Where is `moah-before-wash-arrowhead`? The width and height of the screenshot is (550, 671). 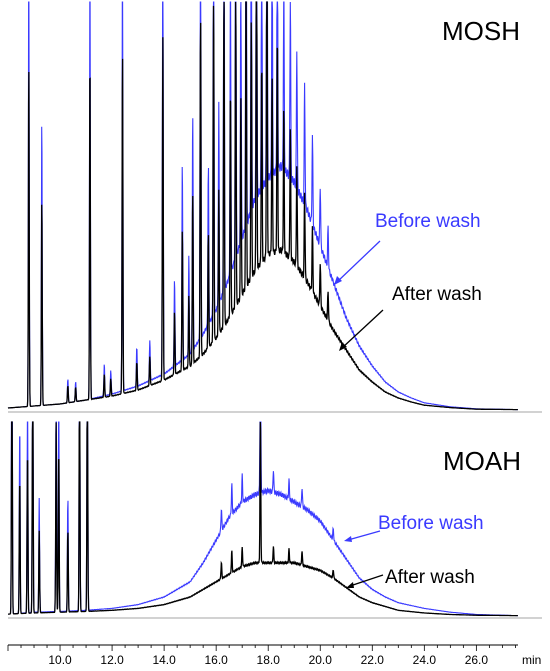
moah-before-wash-arrowhead is located at coordinates (348, 539).